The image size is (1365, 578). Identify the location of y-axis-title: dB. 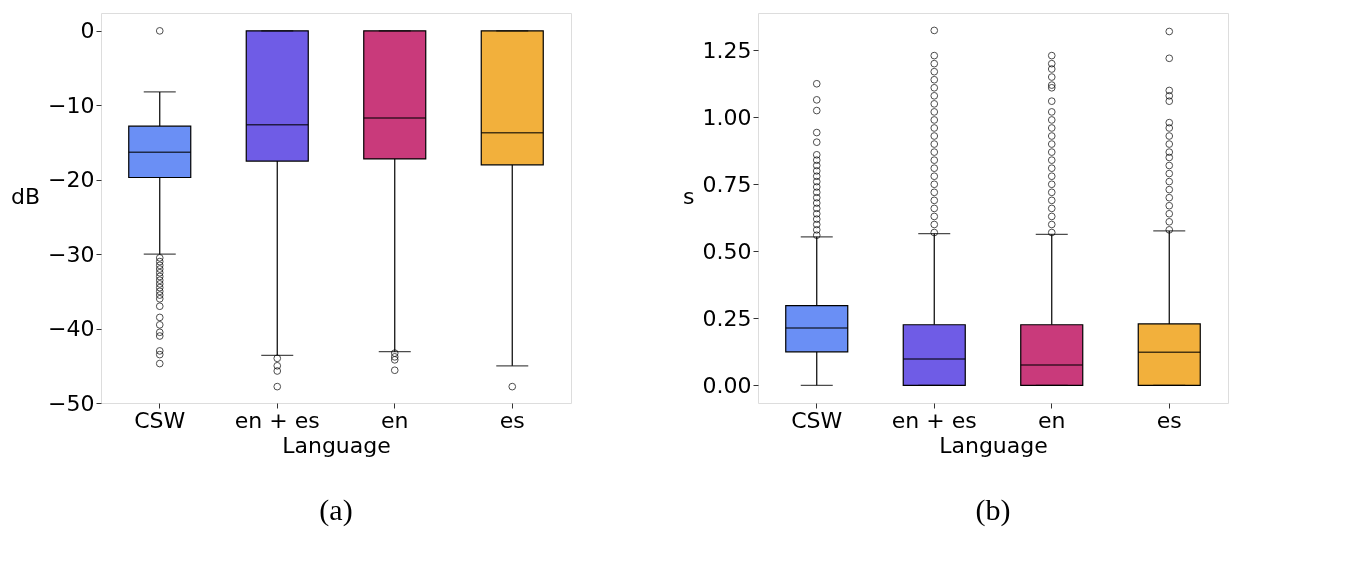
(26, 196).